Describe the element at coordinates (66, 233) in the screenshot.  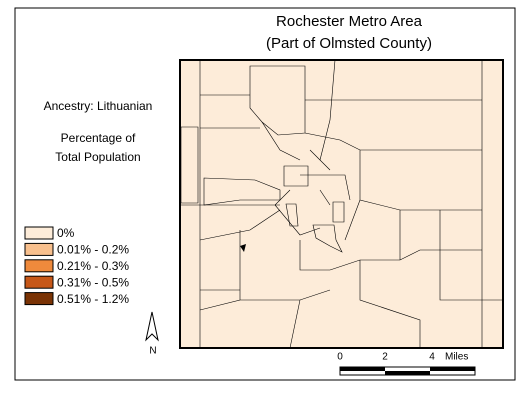
I see `legend-label: 0%` at that location.